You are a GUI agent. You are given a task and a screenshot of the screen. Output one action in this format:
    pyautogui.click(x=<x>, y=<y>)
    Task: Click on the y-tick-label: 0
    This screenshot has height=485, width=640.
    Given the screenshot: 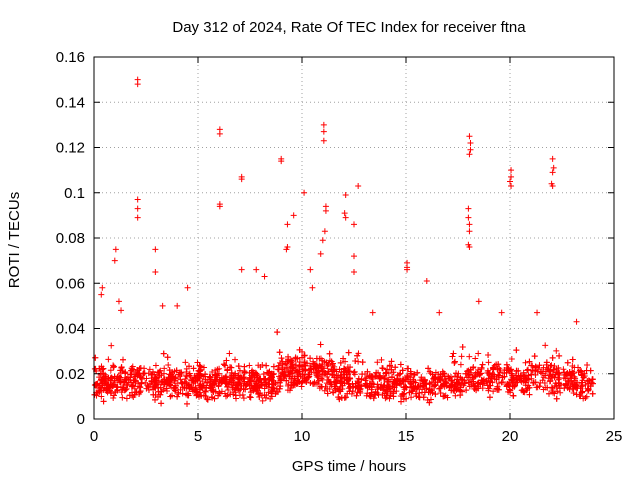 What is the action you would take?
    pyautogui.click(x=81, y=419)
    